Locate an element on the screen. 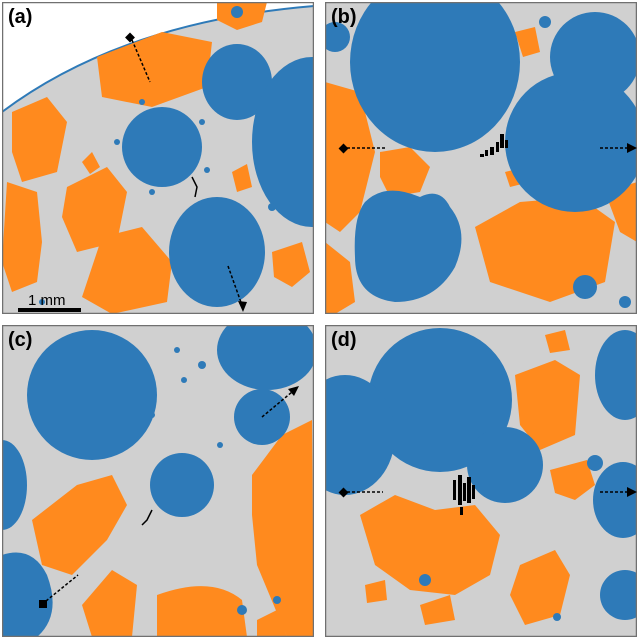 The height and width of the screenshot is (639, 639). sample-edge-cutout is located at coordinates (158, 57).